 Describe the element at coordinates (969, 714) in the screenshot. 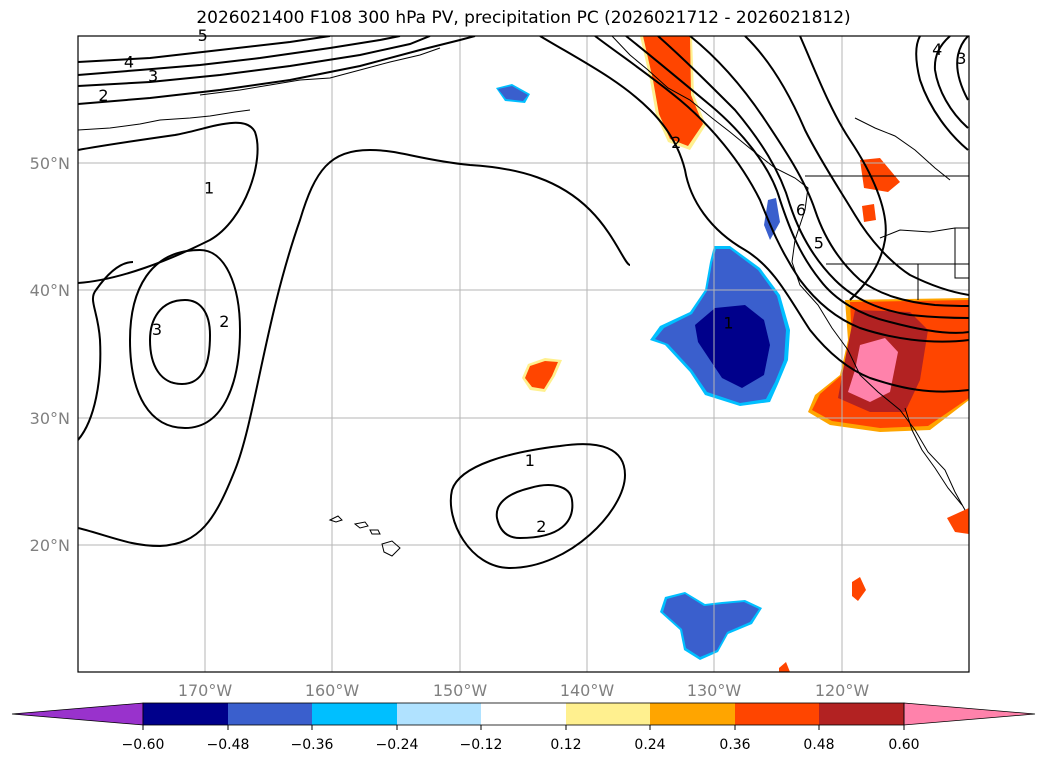

I see `colorbar-extend-high` at that location.